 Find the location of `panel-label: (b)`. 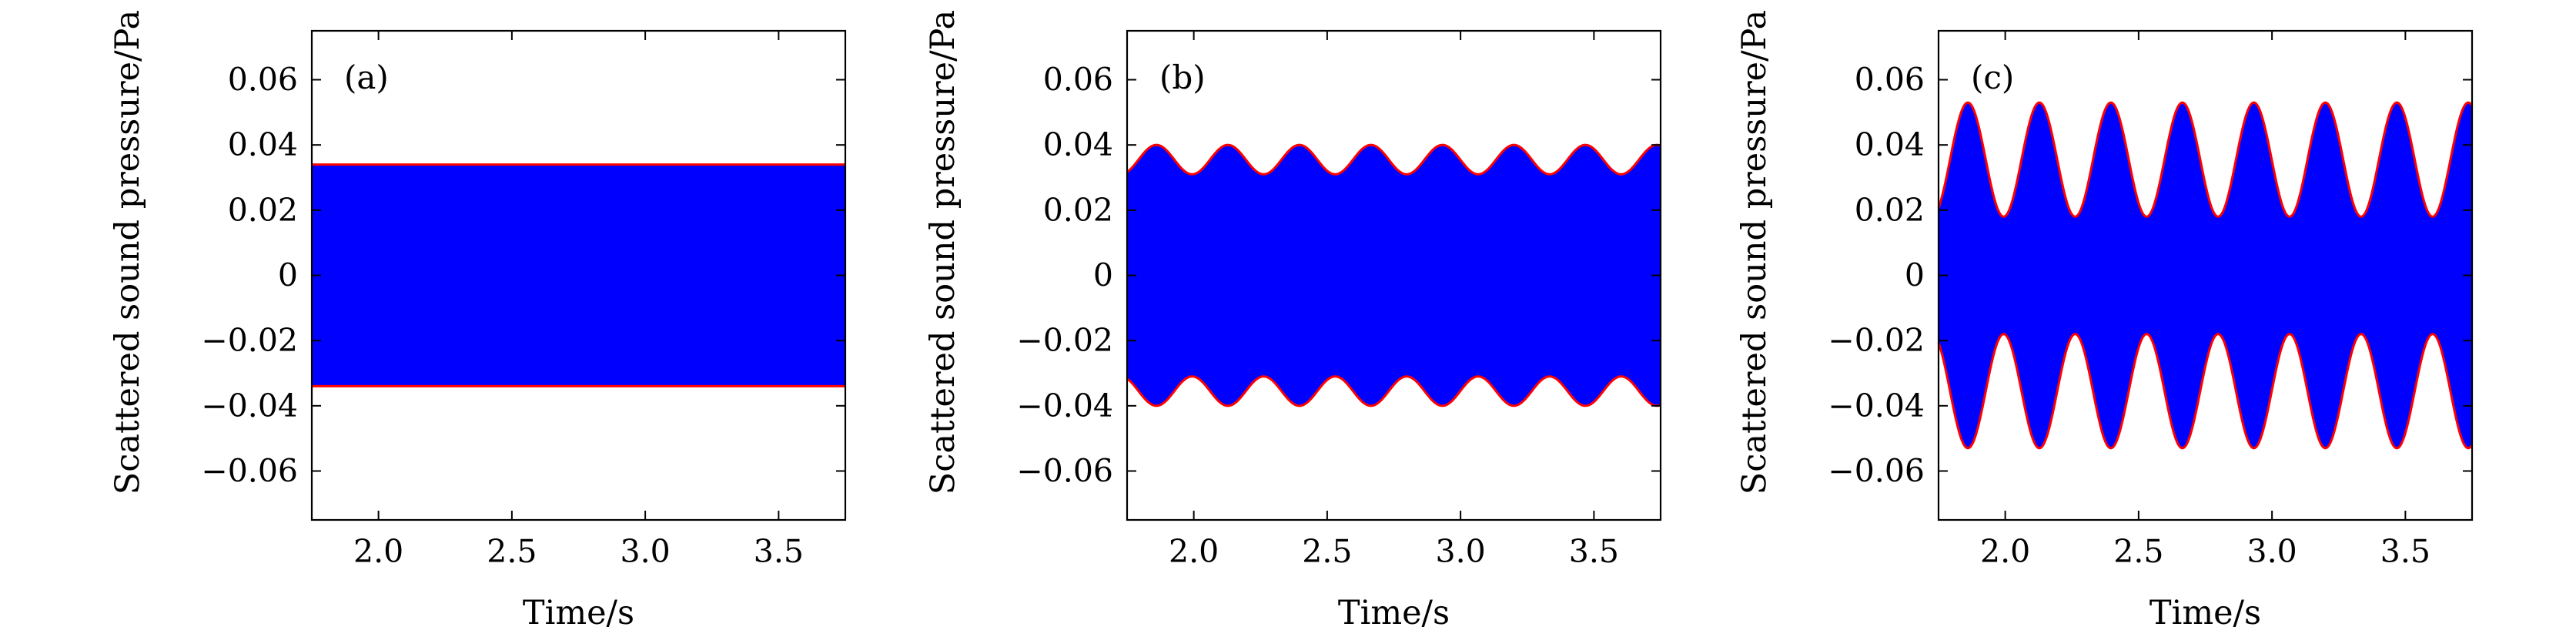

panel-label: (b) is located at coordinates (1182, 77).